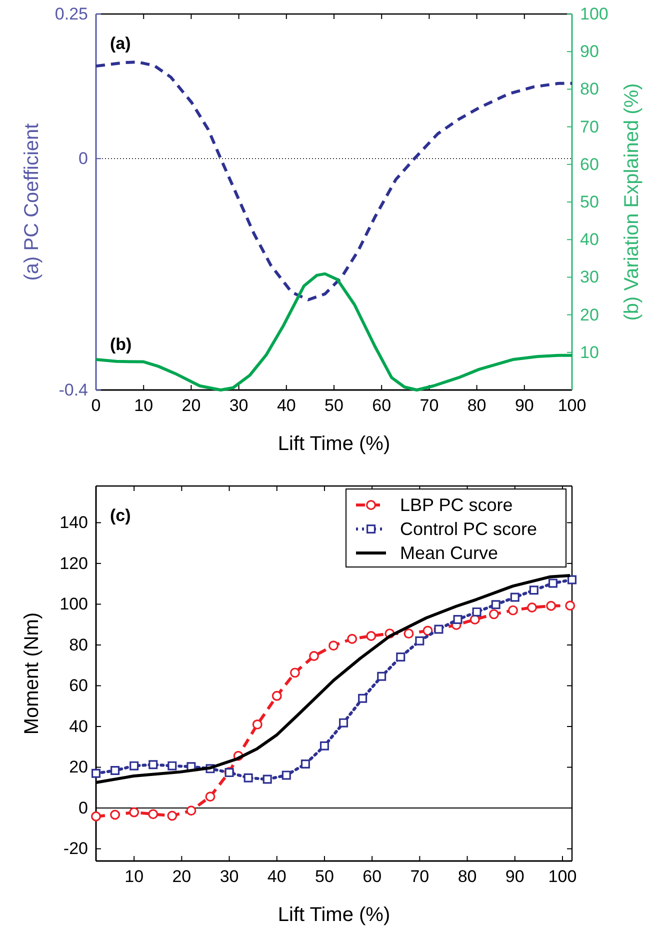 This screenshot has height=928, width=652. Describe the element at coordinates (589, 52) in the screenshot. I see `y2-tick-label: 90` at that location.